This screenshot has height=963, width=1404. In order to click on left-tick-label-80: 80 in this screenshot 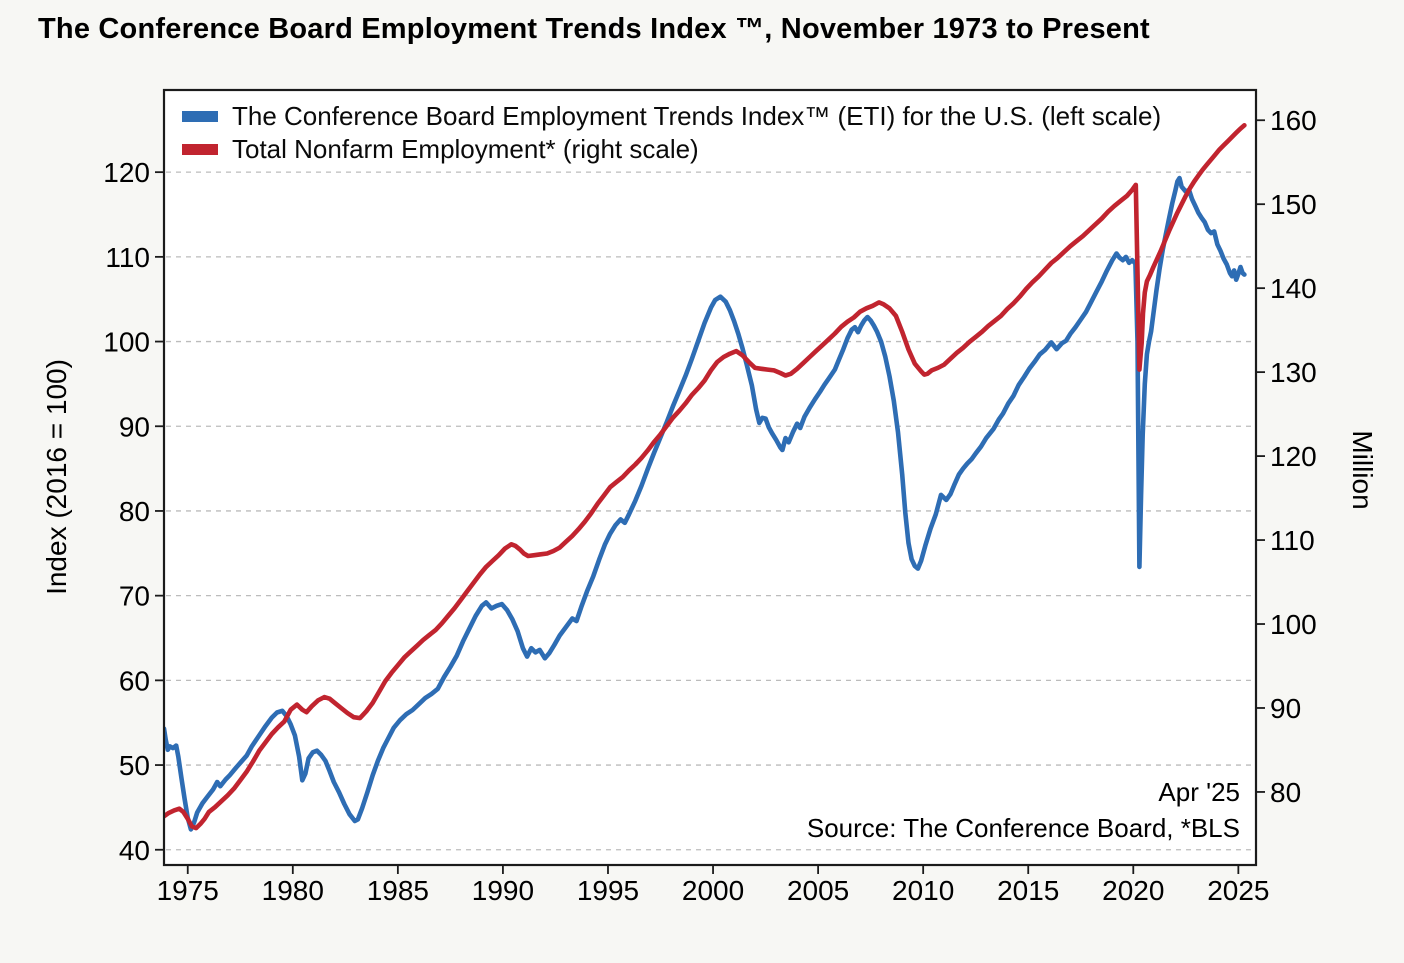, I will do `click(134, 511)`.